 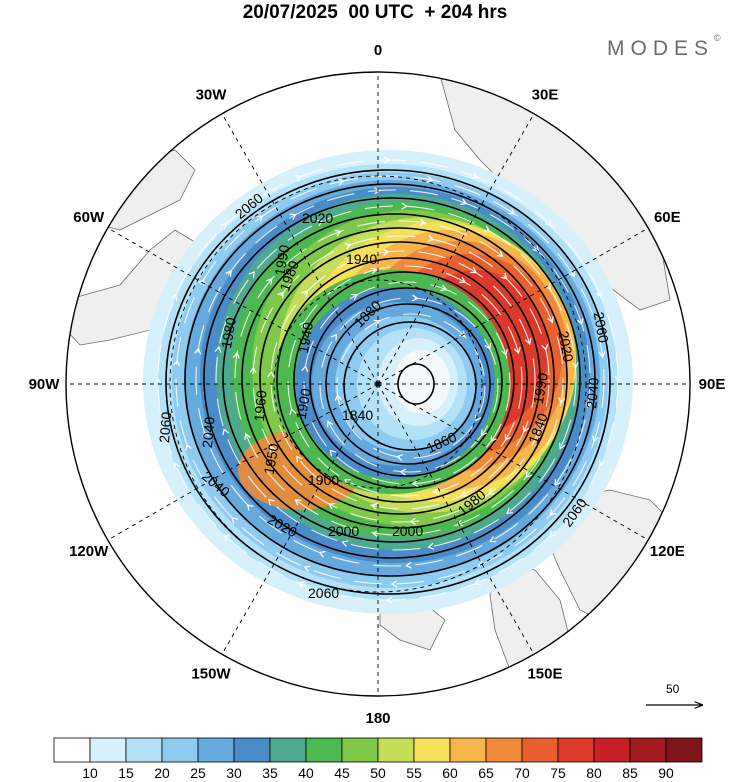 I want to click on longitude-label: 30E, so click(x=545, y=95).